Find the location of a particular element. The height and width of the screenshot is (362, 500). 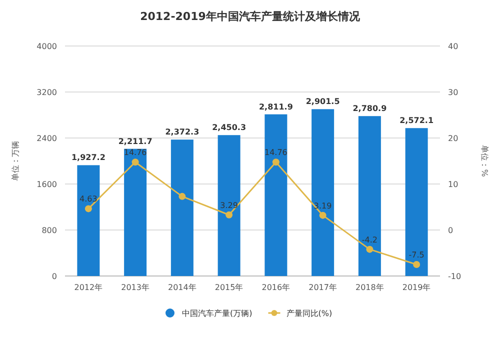

y2-tick-label: 40 is located at coordinates (453, 46).